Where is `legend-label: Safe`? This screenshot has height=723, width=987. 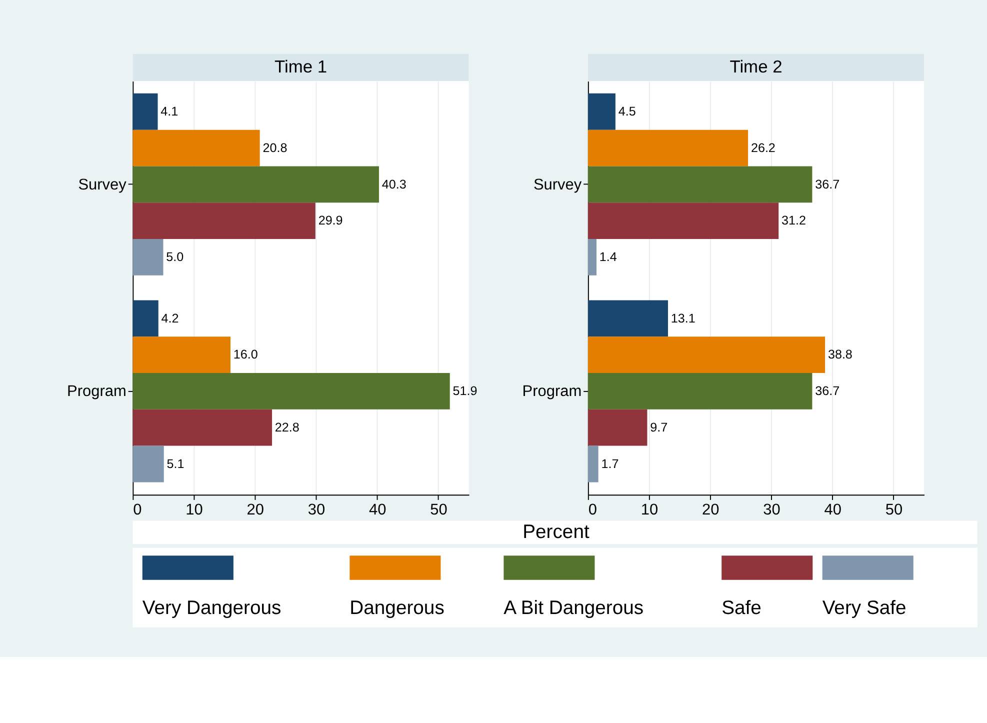
legend-label: Safe is located at coordinates (742, 607).